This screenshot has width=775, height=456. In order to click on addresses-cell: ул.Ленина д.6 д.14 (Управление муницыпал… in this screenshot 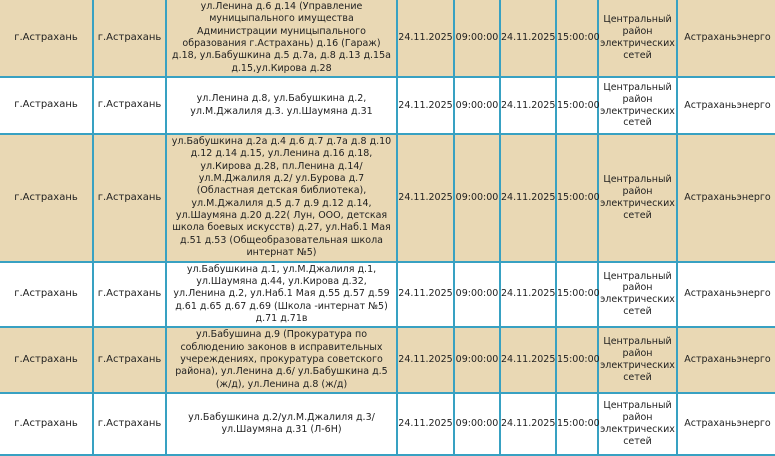, I will do `click(281, 39)`.